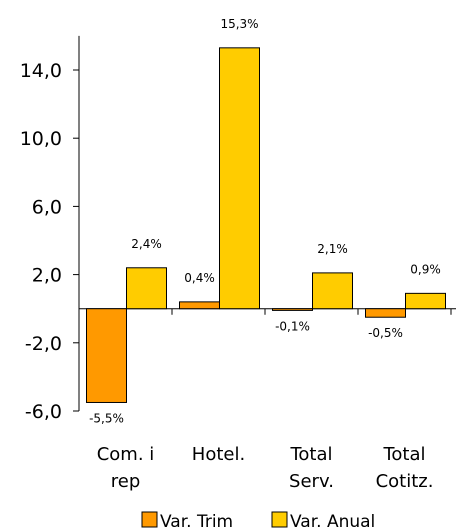 Image resolution: width=456 pixels, height=530 pixels. What do you see at coordinates (405, 468) in the screenshot?
I see `category-label: Total Cotitz.` at bounding box center [405, 468].